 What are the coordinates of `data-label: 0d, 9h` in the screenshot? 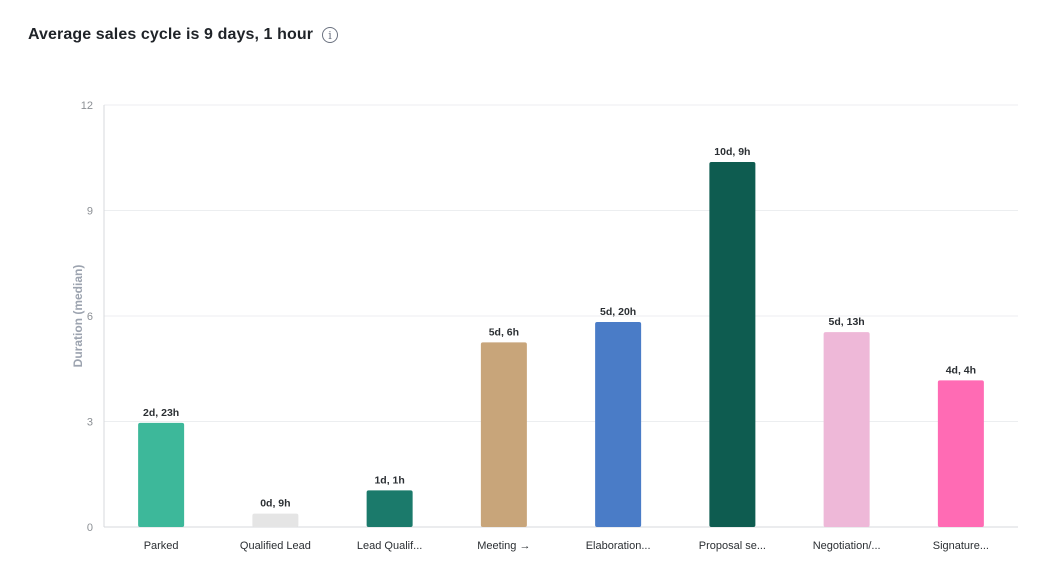 It's located at (275, 504).